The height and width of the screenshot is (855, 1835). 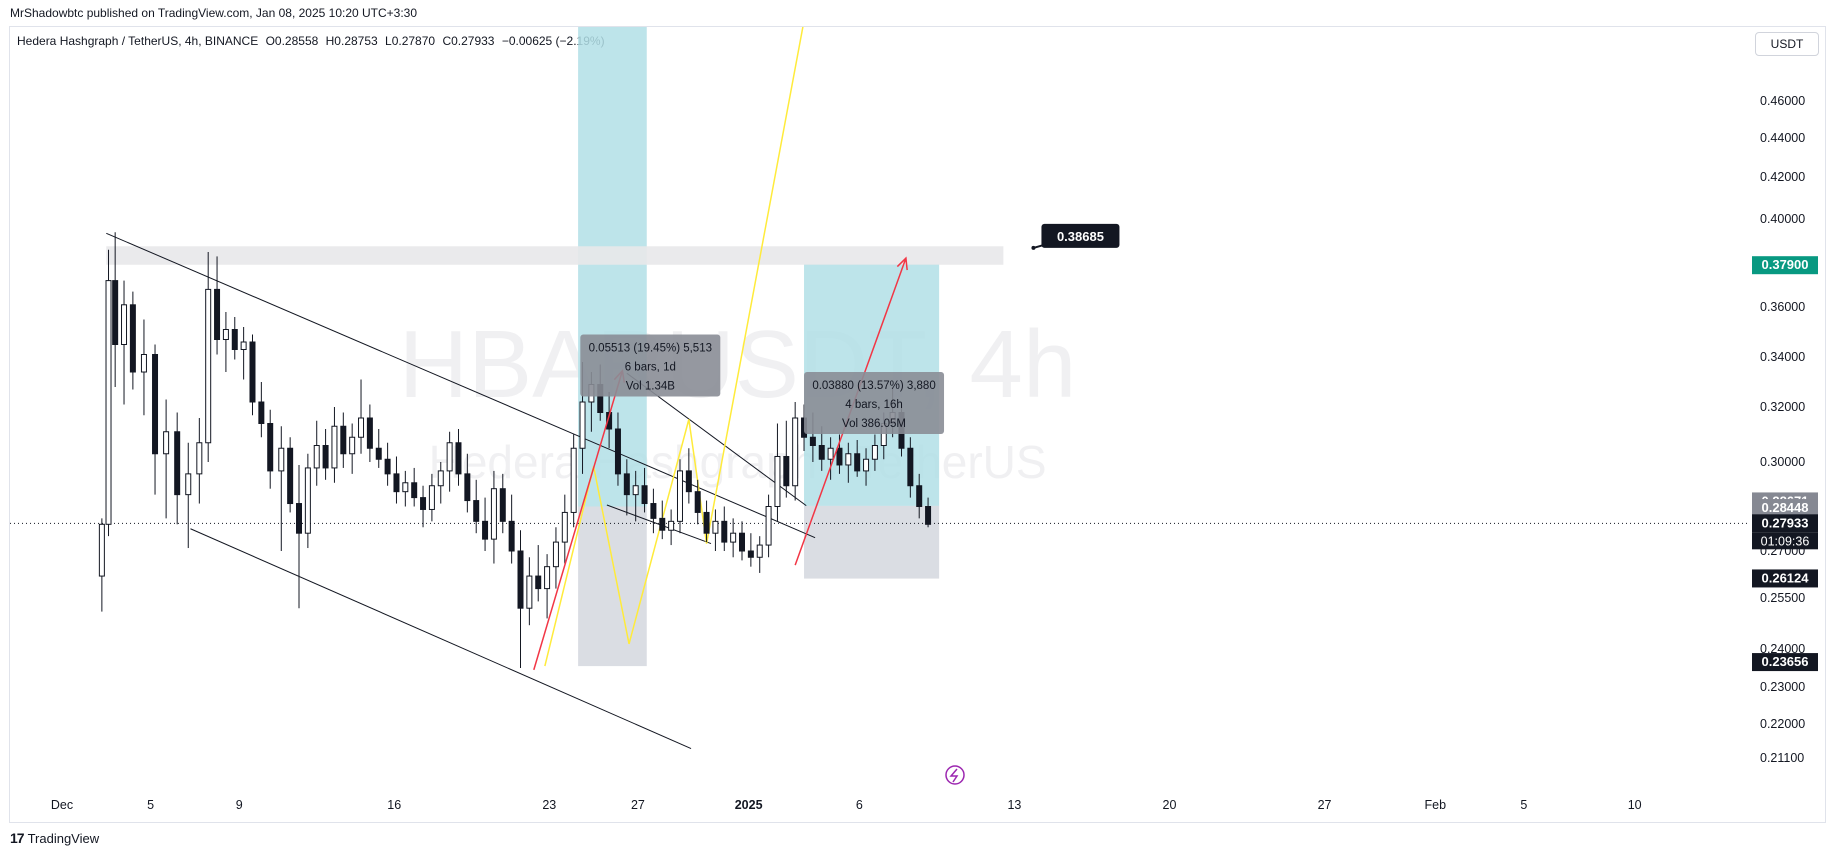 I want to click on bolt-icon-glyph, so click(x=954, y=775).